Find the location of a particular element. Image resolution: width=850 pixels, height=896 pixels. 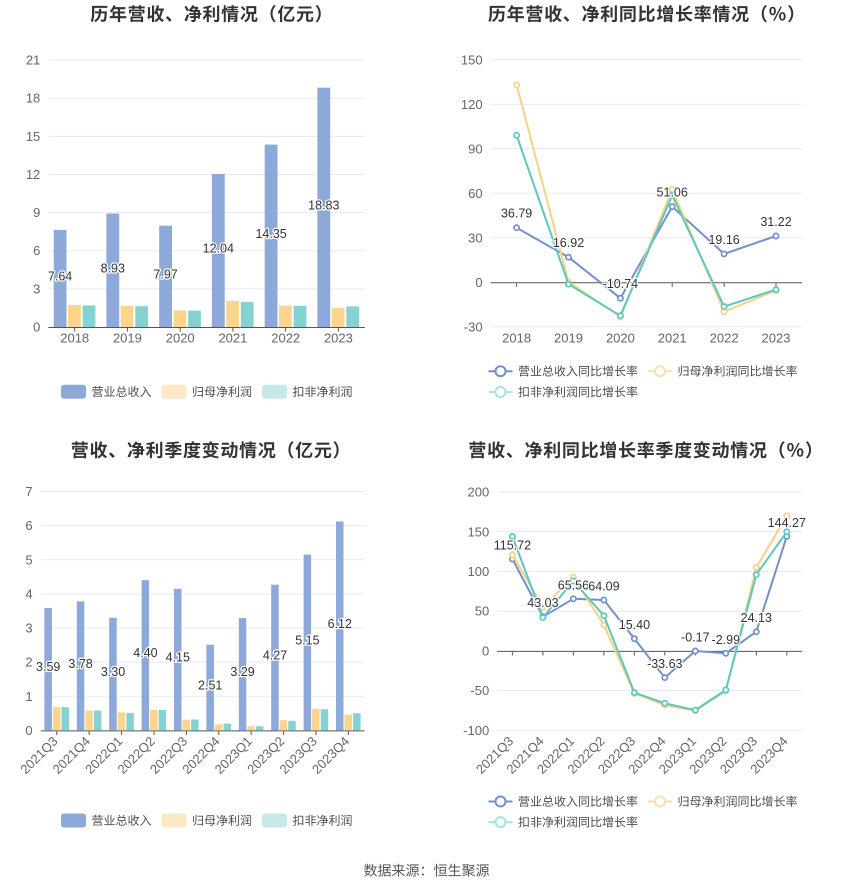

svg-text: 3.59 is located at coordinates (48, 667).